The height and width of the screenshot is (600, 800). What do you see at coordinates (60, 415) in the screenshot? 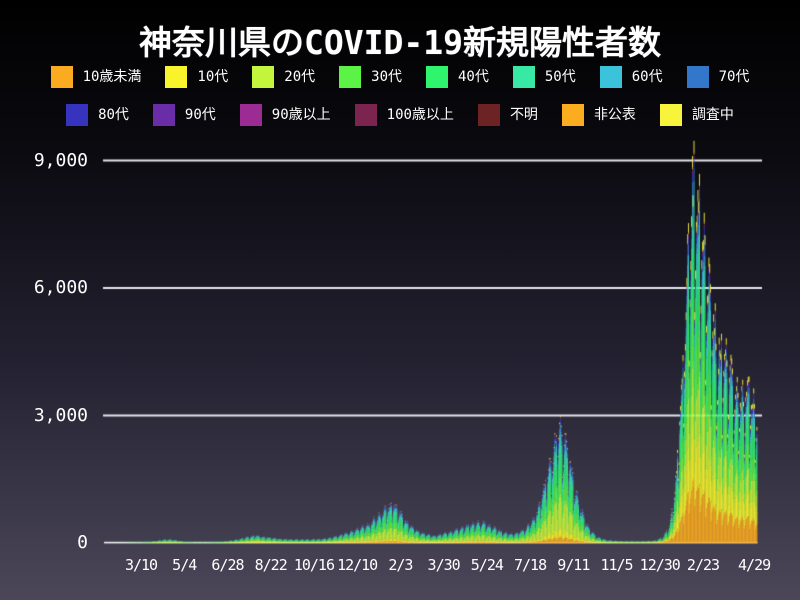
I see `y-axis-tick-label: 3,000` at bounding box center [60, 415].